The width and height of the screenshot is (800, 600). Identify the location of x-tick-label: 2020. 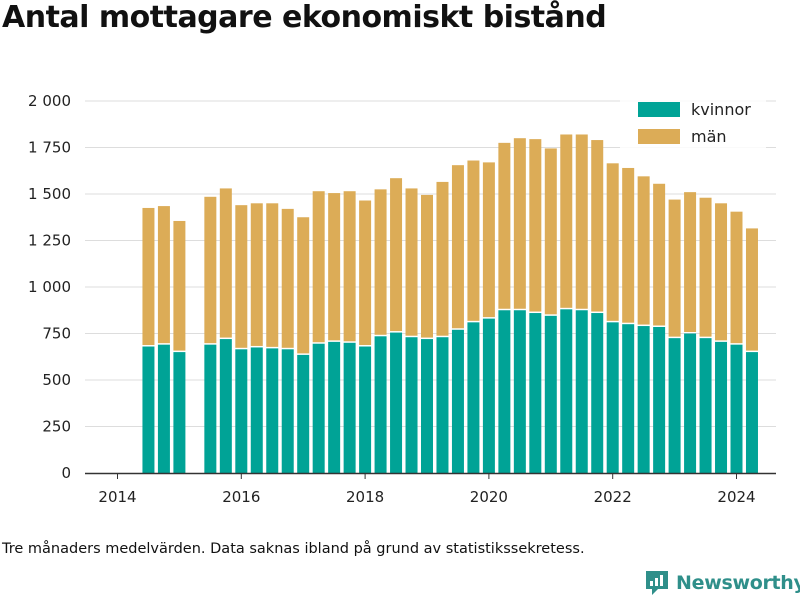
(489, 497).